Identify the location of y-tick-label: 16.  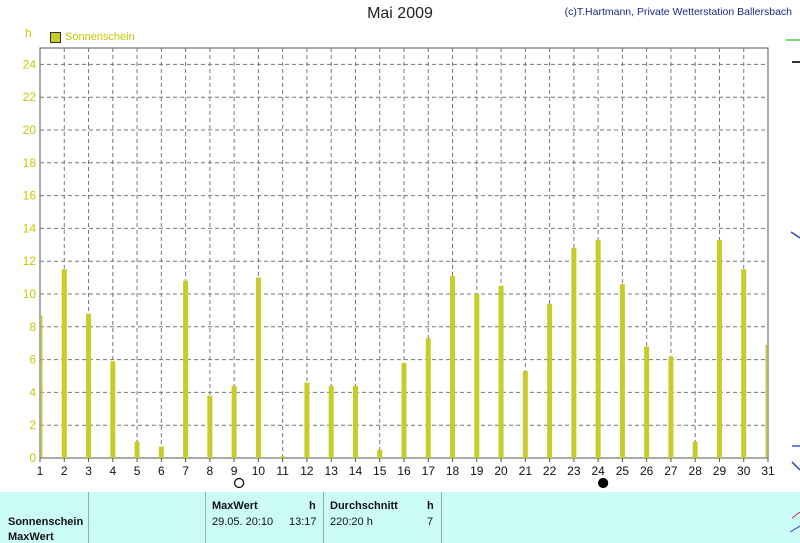
(30, 196).